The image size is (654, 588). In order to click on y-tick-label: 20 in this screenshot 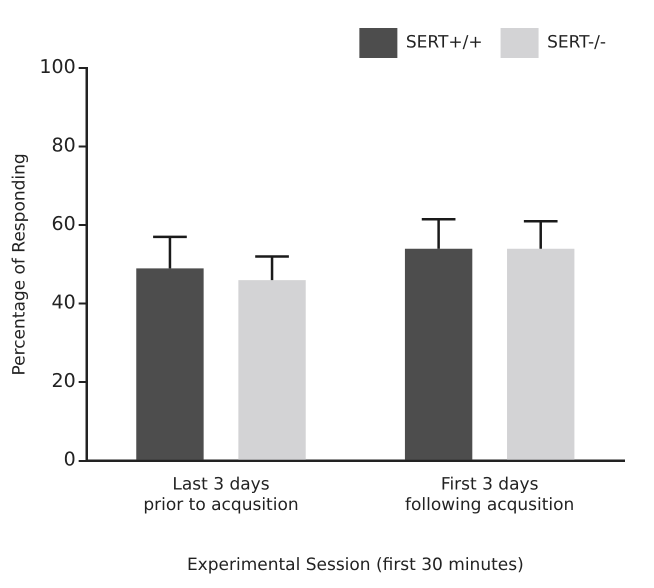, I will do `click(63, 381)`.